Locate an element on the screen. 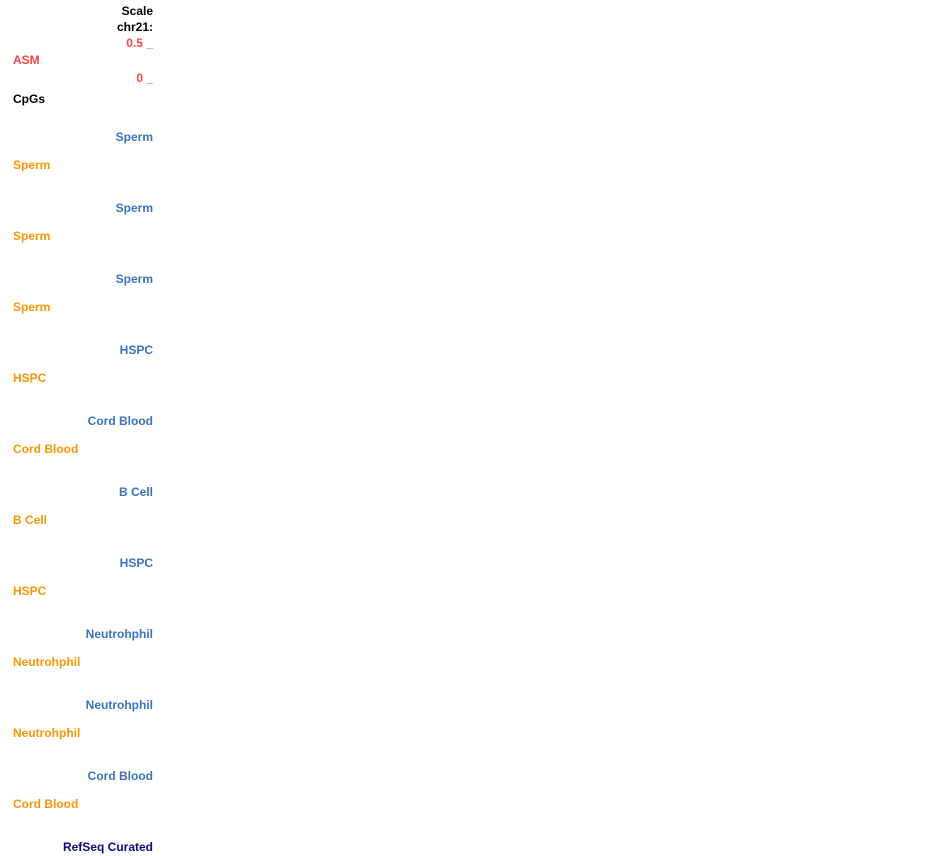  scale-label: Scale is located at coordinates (137, 11).